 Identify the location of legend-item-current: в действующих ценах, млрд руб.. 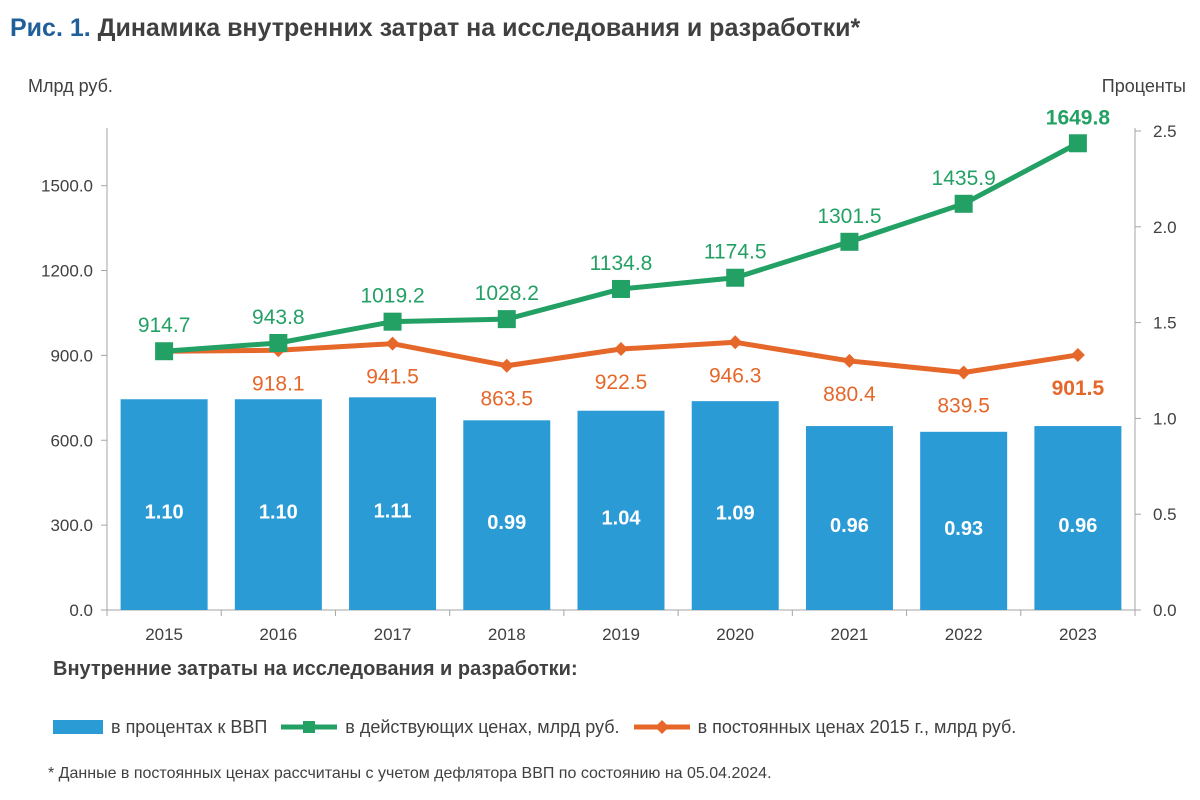
(450, 727).